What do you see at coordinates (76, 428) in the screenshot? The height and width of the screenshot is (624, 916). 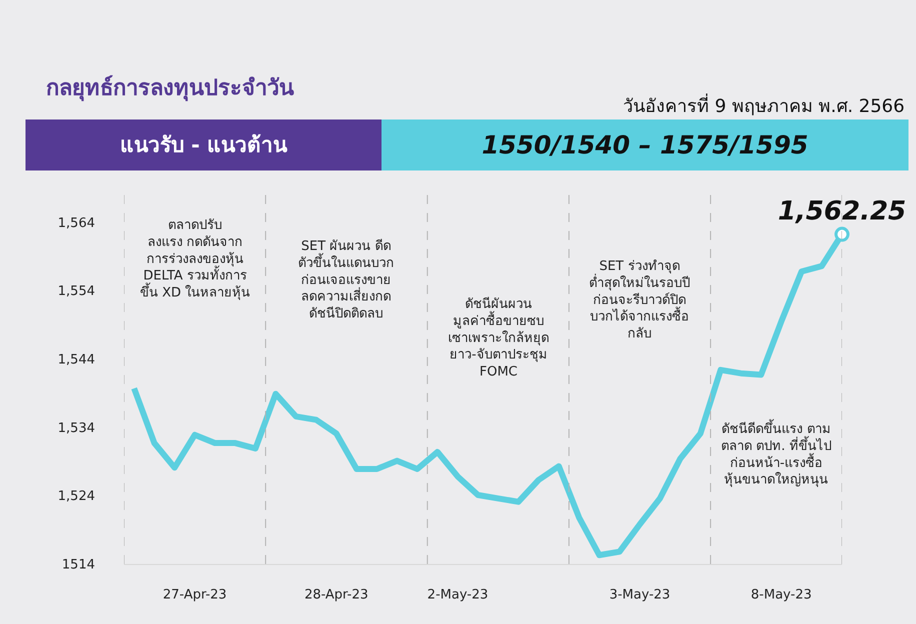 I see `y-tick-label: 1,534` at bounding box center [76, 428].